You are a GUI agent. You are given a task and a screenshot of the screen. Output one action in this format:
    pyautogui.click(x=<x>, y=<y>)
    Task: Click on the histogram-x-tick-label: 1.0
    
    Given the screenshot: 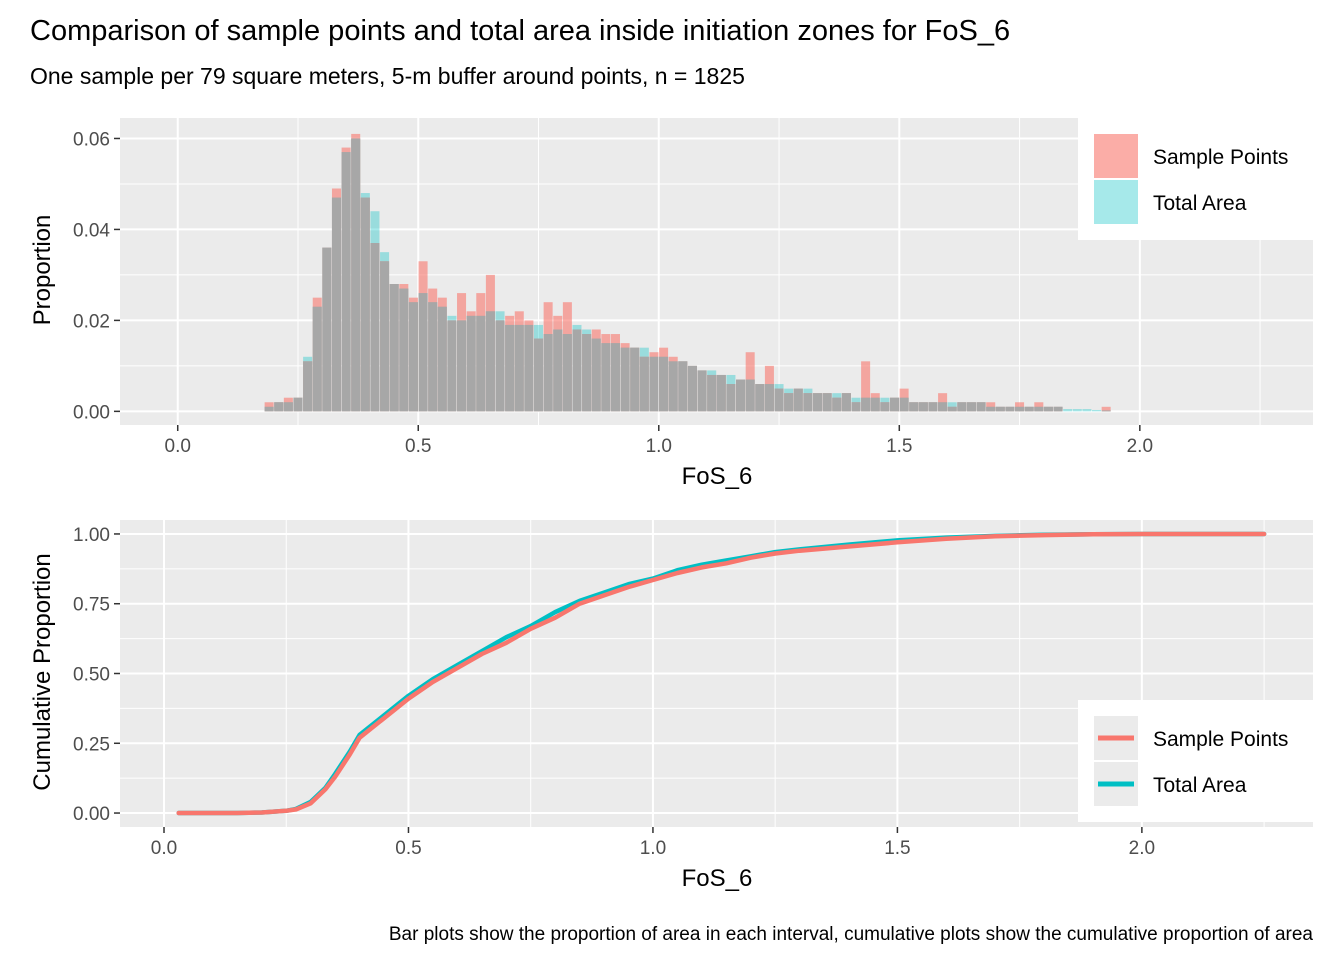 What is the action you would take?
    pyautogui.click(x=659, y=446)
    